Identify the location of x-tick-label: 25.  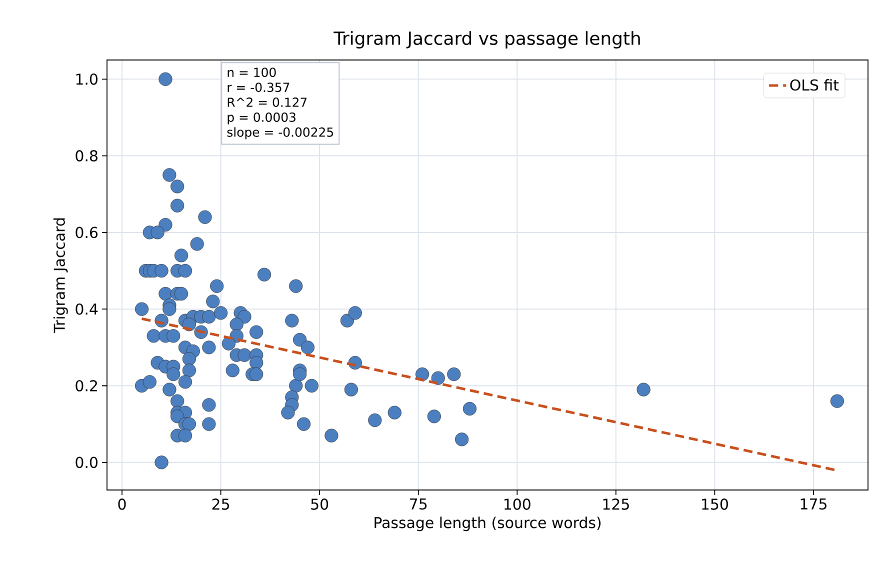
(220, 504).